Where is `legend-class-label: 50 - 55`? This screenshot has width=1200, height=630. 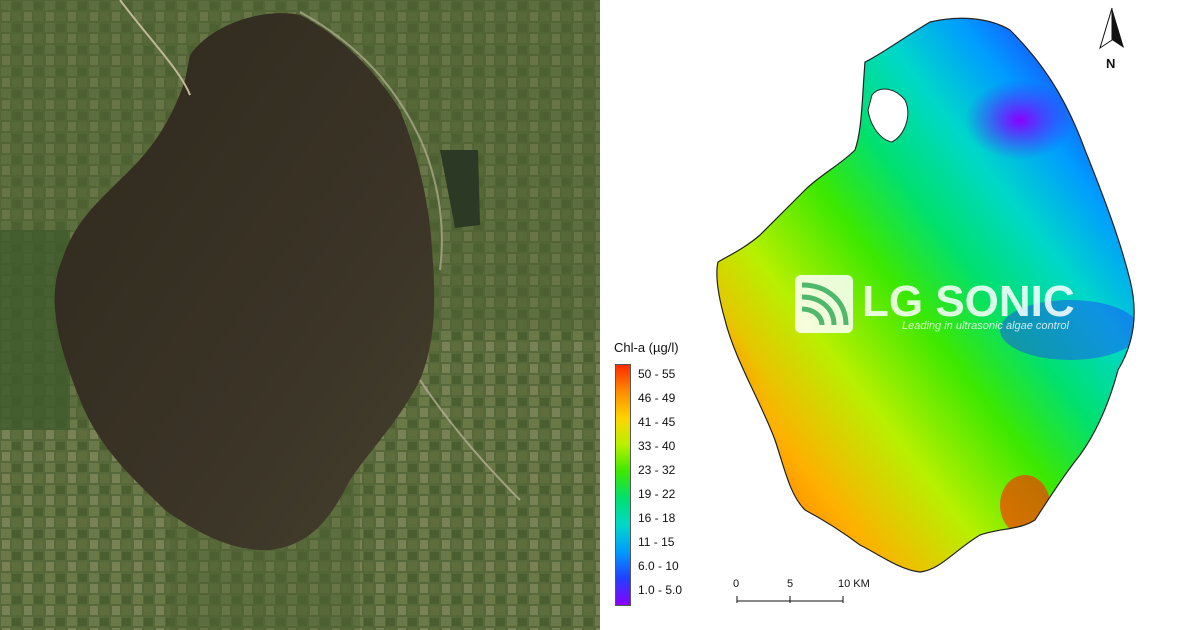 legend-class-label: 50 - 55 is located at coordinates (657, 374).